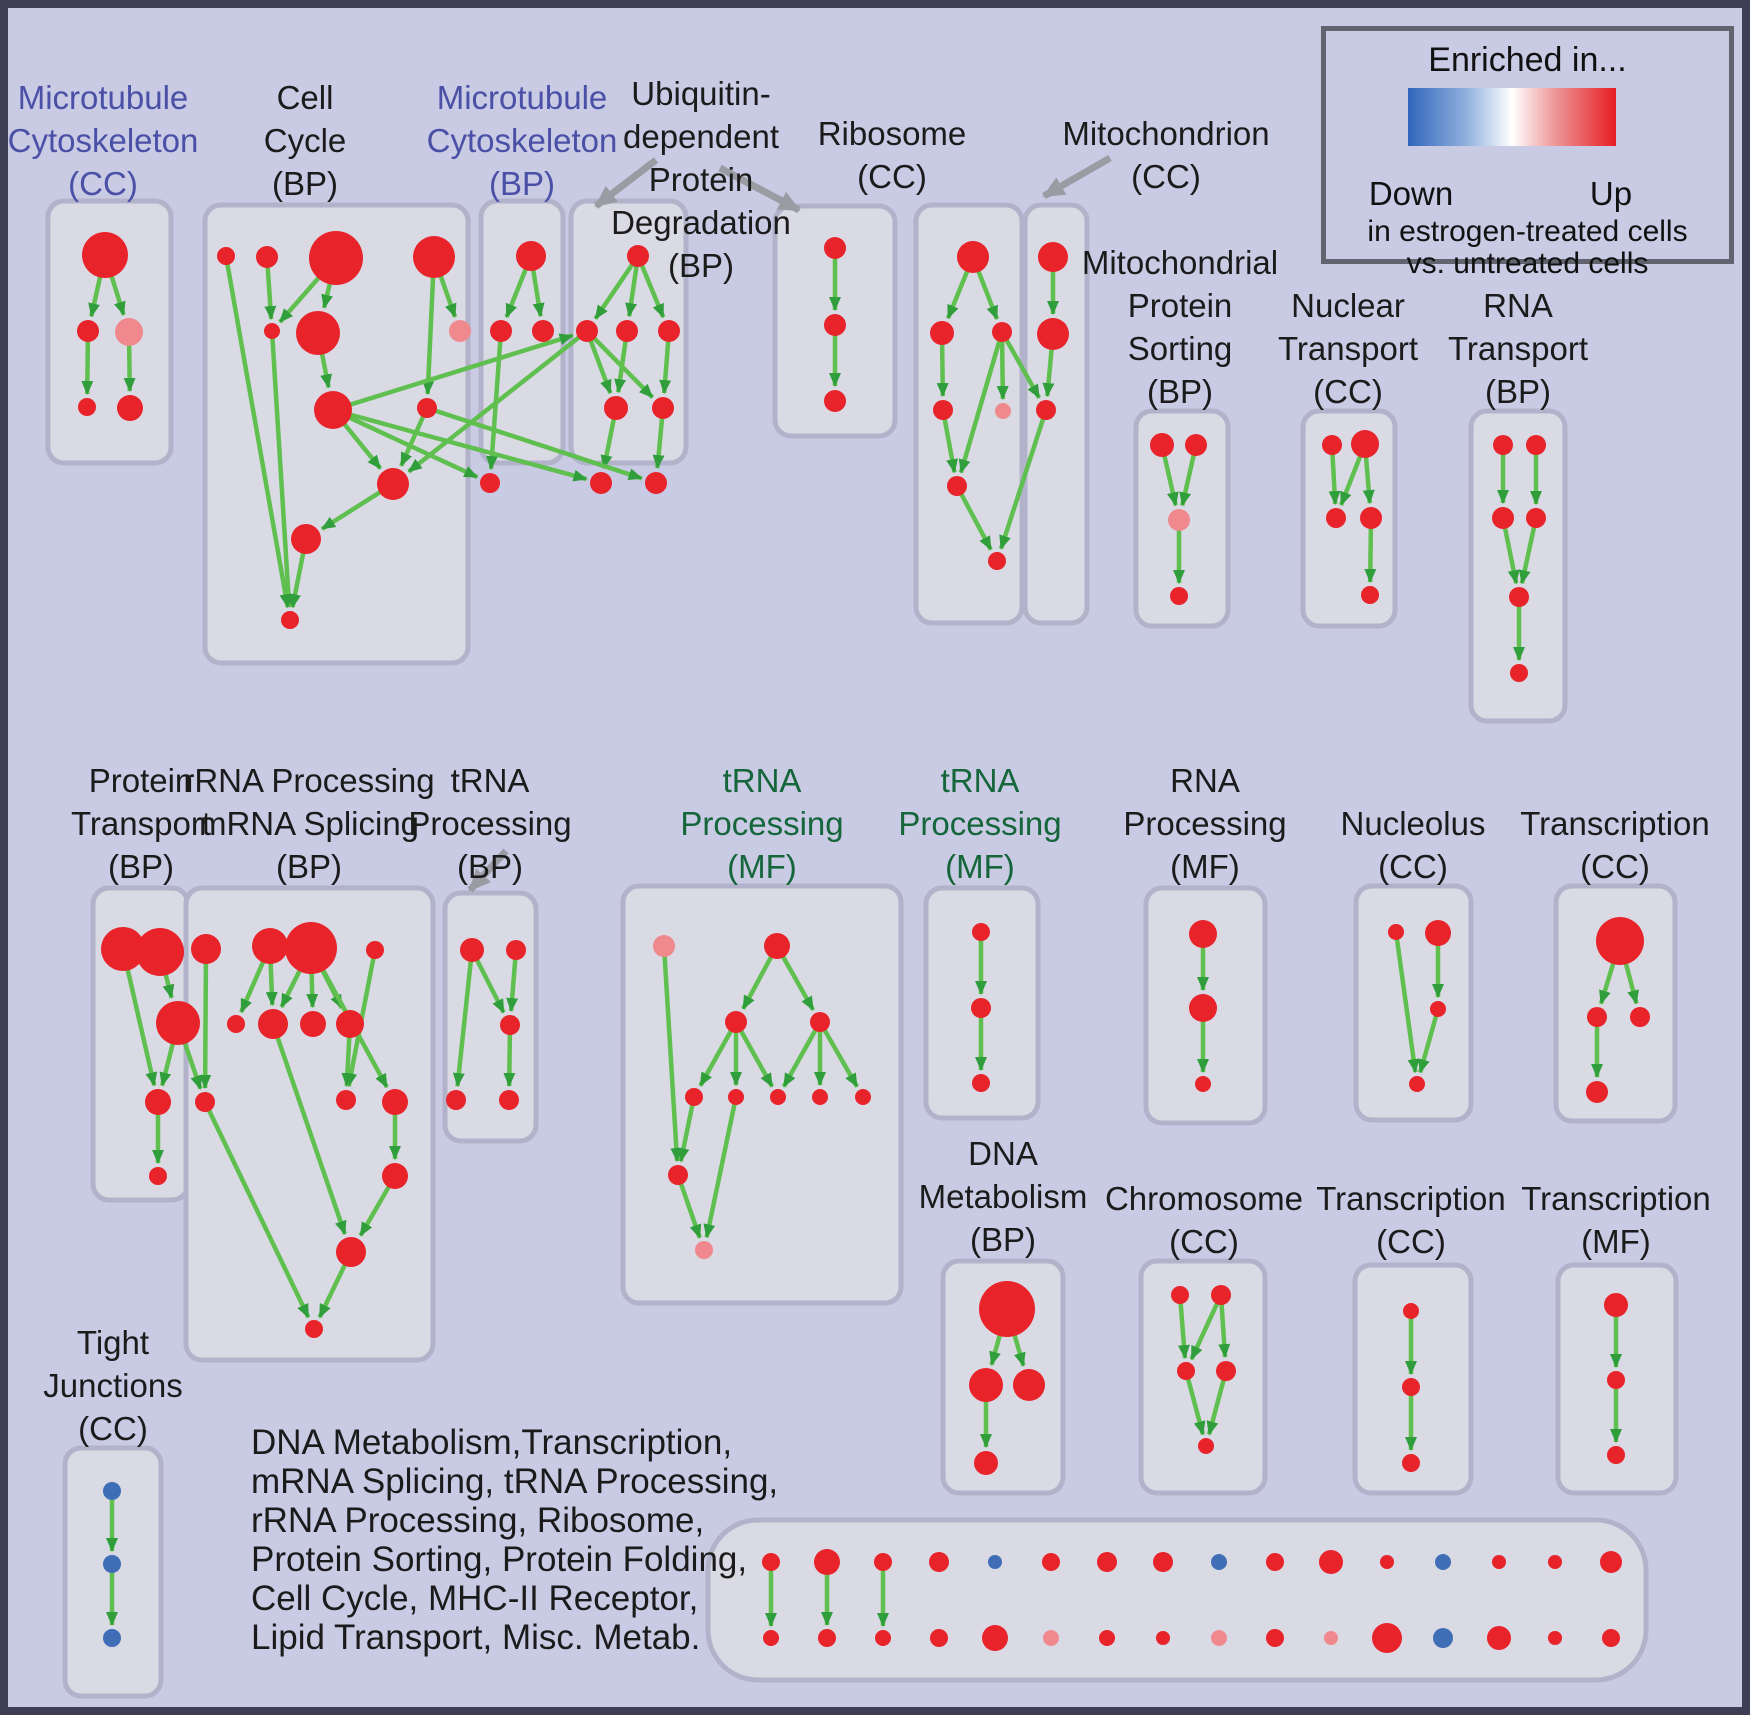 The height and width of the screenshot is (1715, 1750). What do you see at coordinates (113, 1385) in the screenshot?
I see `cluster-label-line: Junctions` at bounding box center [113, 1385].